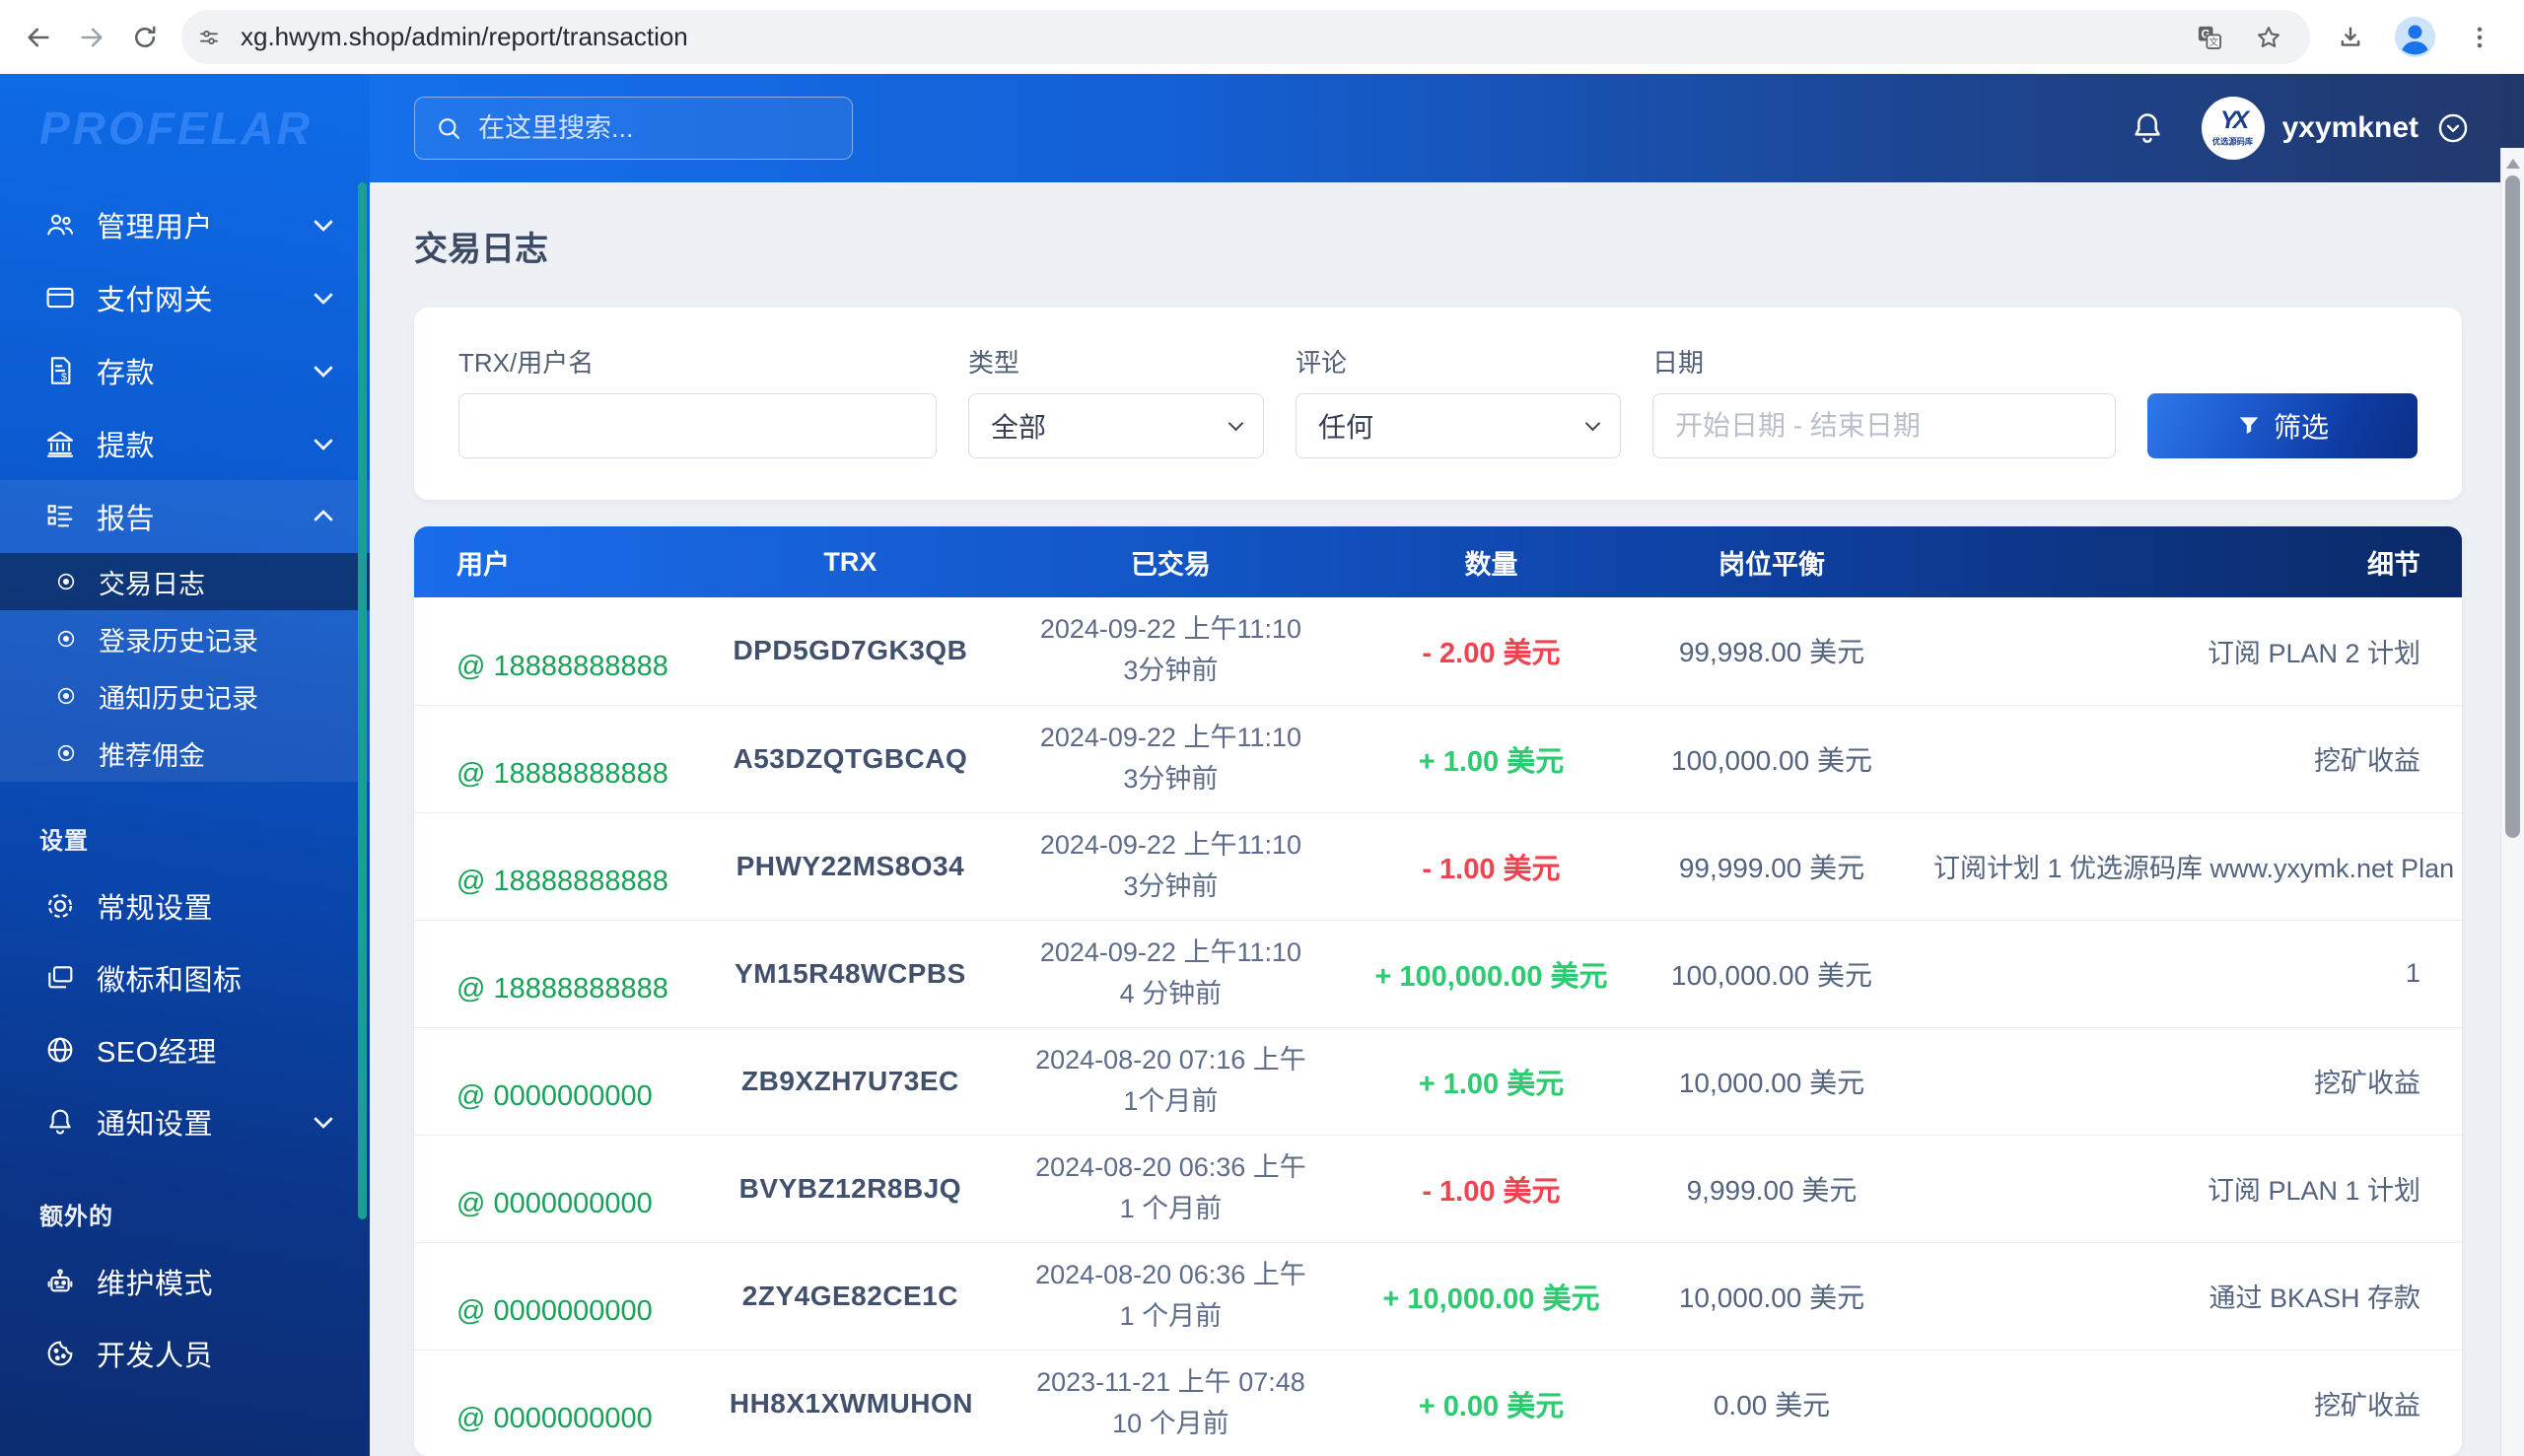 This screenshot has width=2524, height=1456. What do you see at coordinates (1490, 759) in the screenshot?
I see `amount-cell: + 1.00 美元` at bounding box center [1490, 759].